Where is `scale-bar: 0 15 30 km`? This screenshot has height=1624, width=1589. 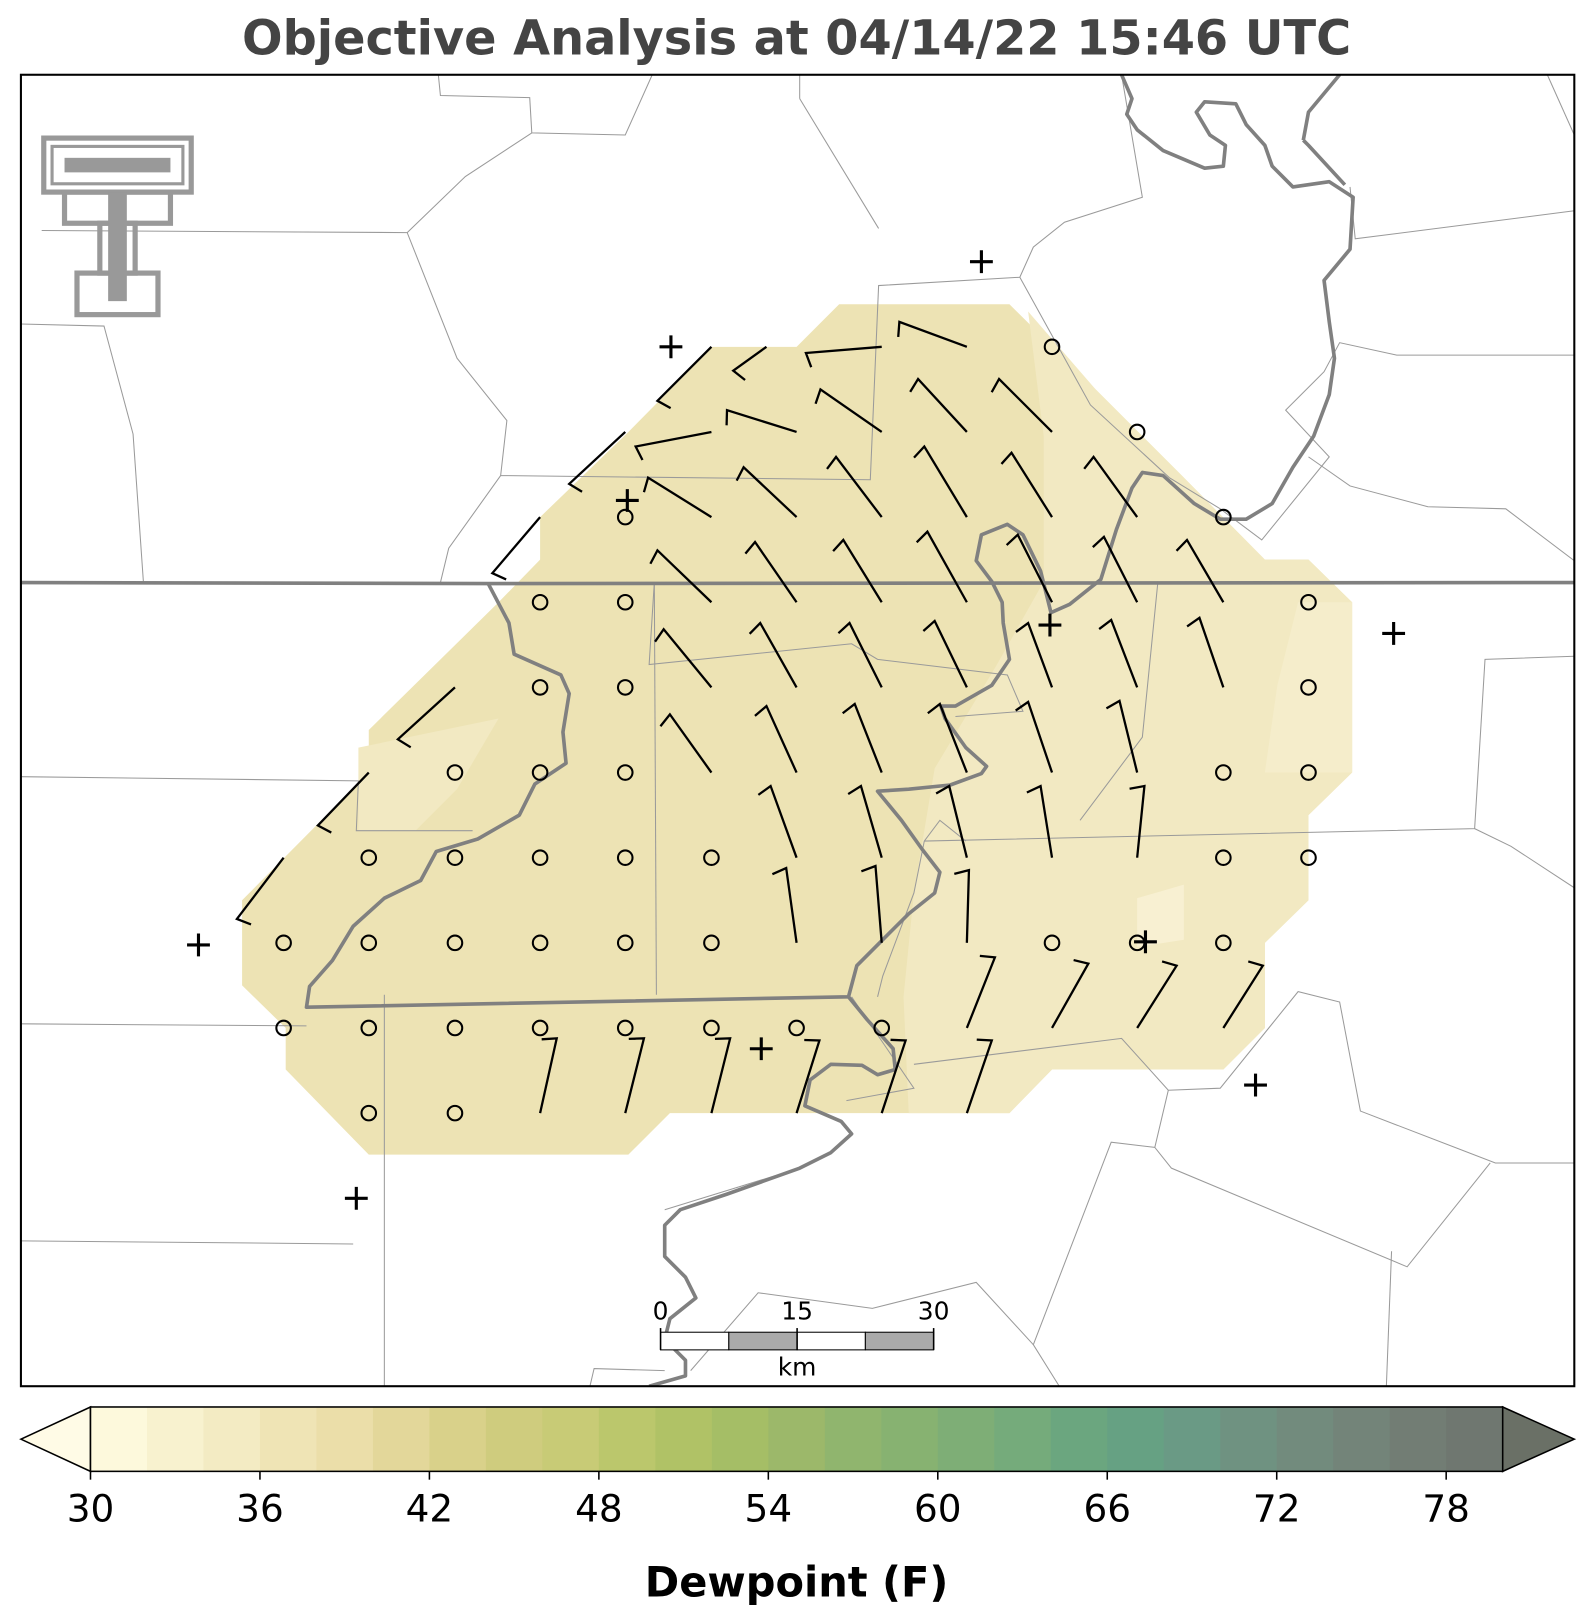
scale-bar: 0 15 30 km is located at coordinates (801, 1338).